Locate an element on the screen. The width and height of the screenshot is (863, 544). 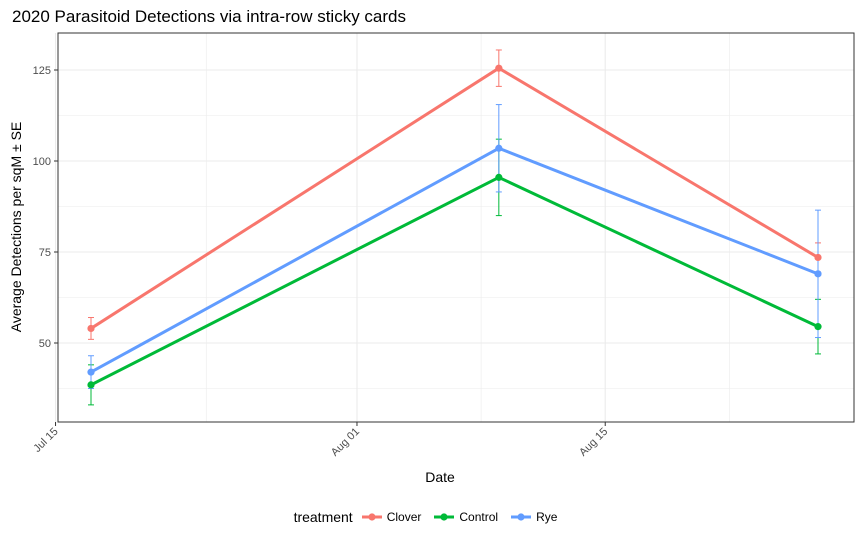
legend-key-clover is located at coordinates (371, 517).